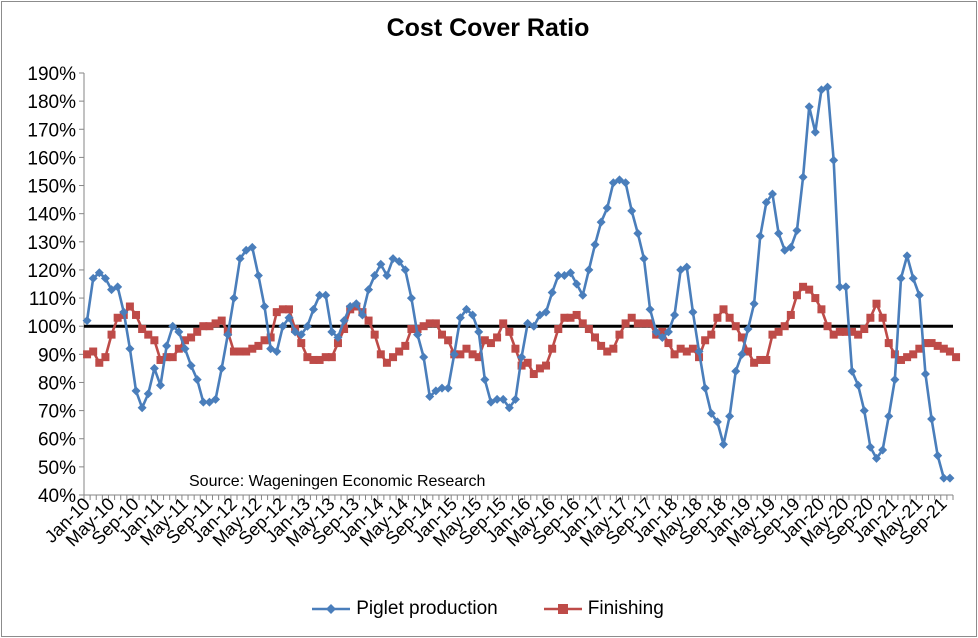 The height and width of the screenshot is (638, 978). Describe the element at coordinates (57, 468) in the screenshot. I see `y-tick-label: 50%` at that location.